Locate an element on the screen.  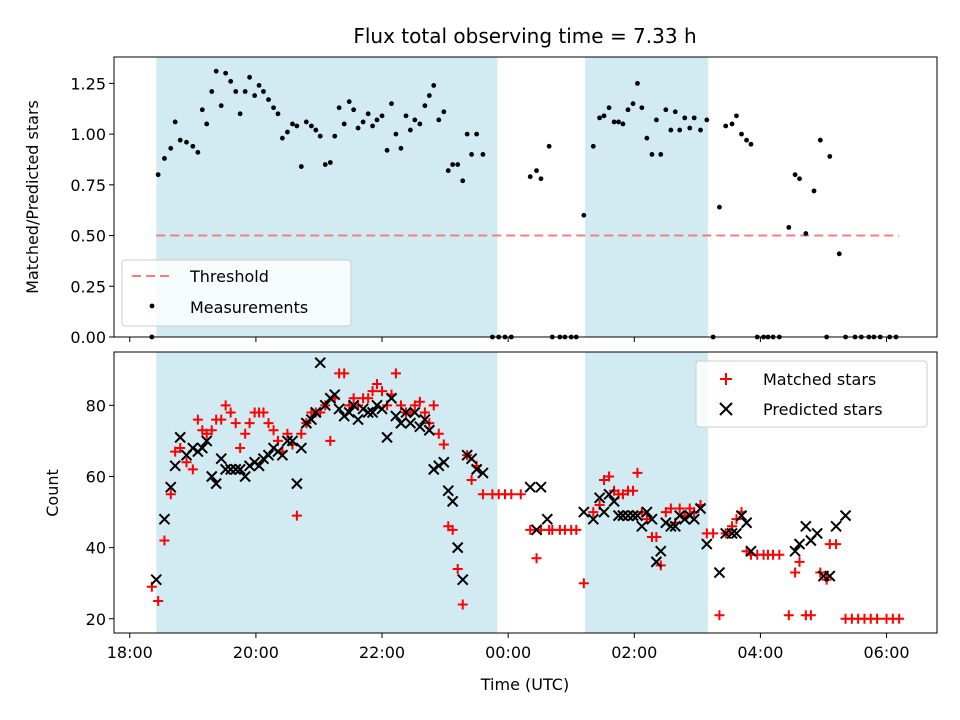
x-tick-label: 04:00 is located at coordinates (760, 652).